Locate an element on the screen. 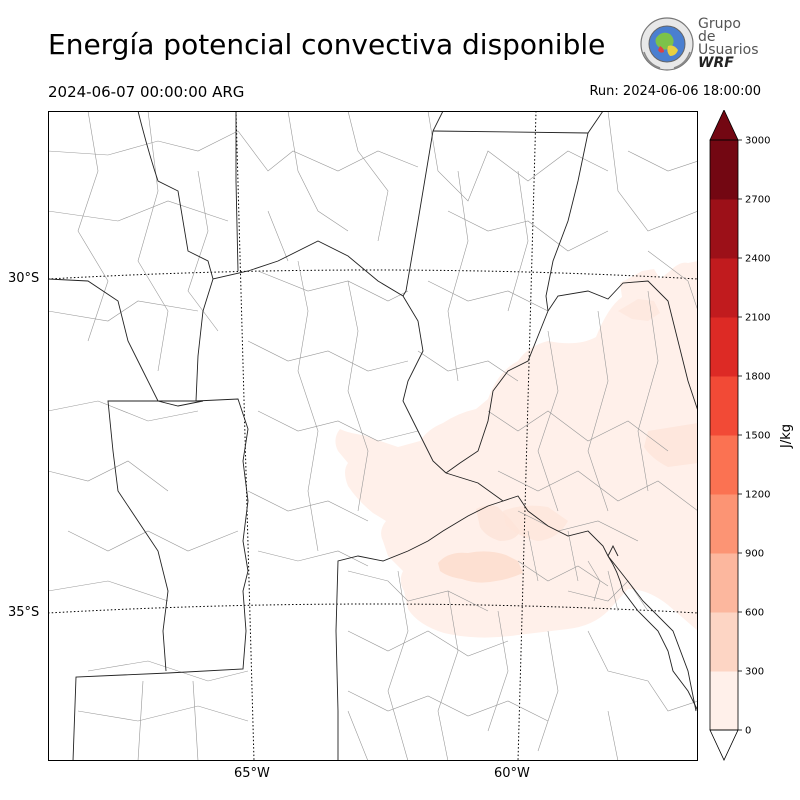  colorbar-unit-label: J/kg is located at coordinates (786, 436).